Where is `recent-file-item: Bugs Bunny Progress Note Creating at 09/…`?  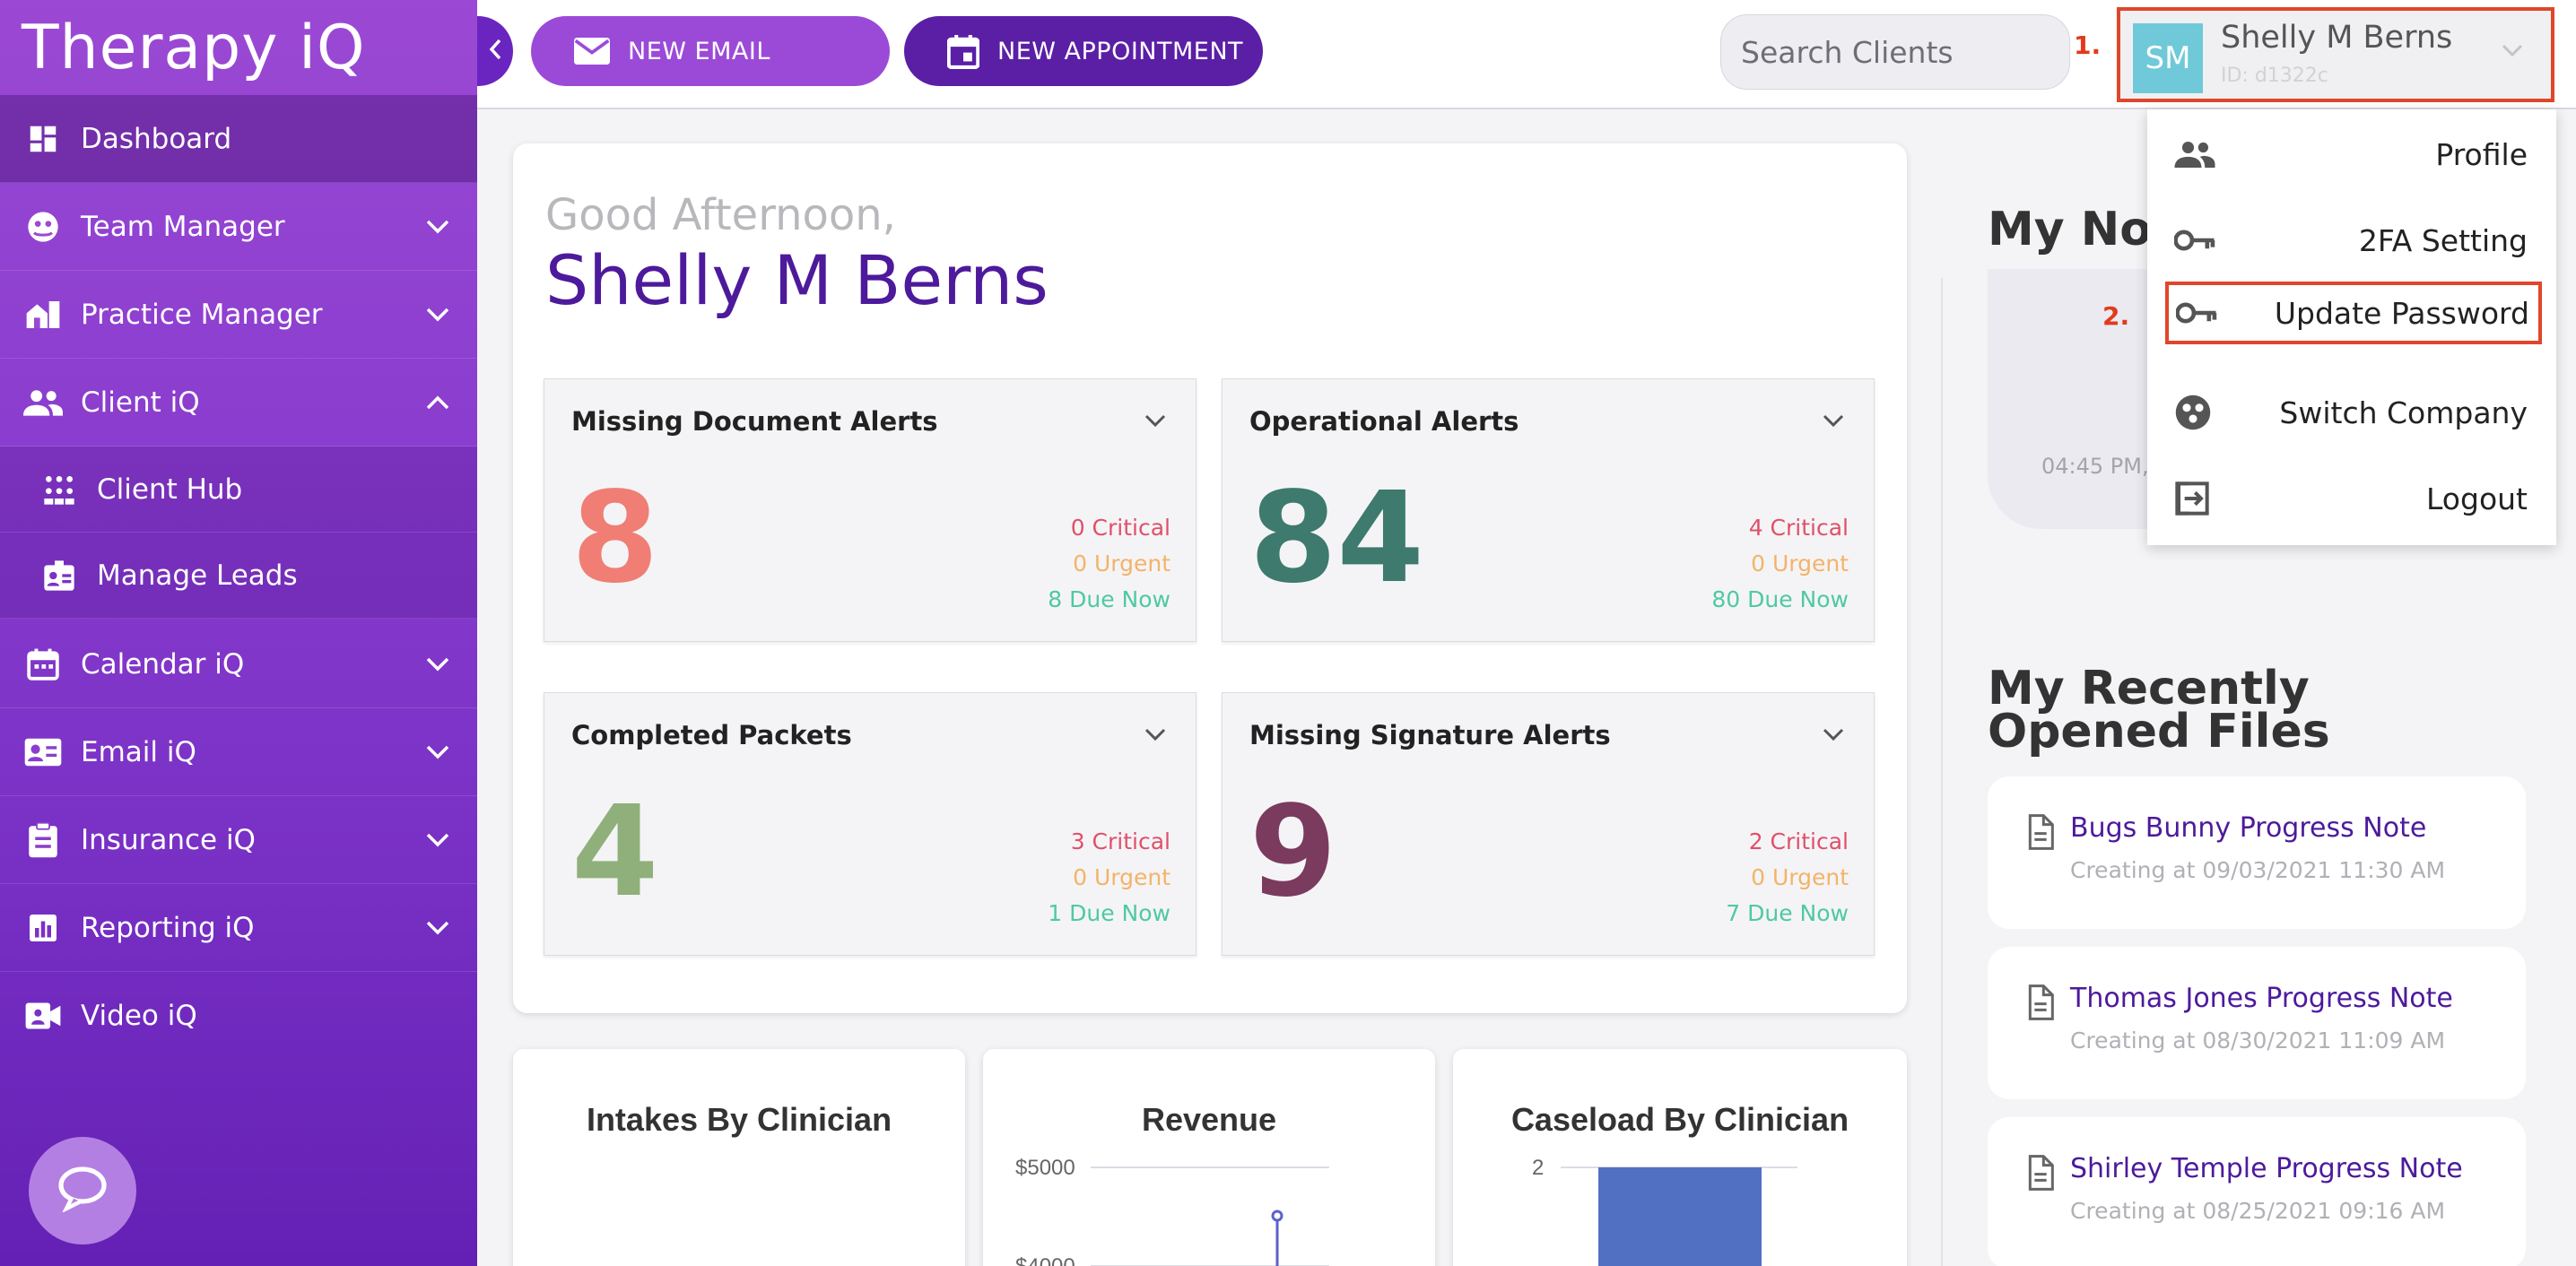
recent-file-item: Bugs Bunny Progress Note Creating at 09/… is located at coordinates (2257, 852).